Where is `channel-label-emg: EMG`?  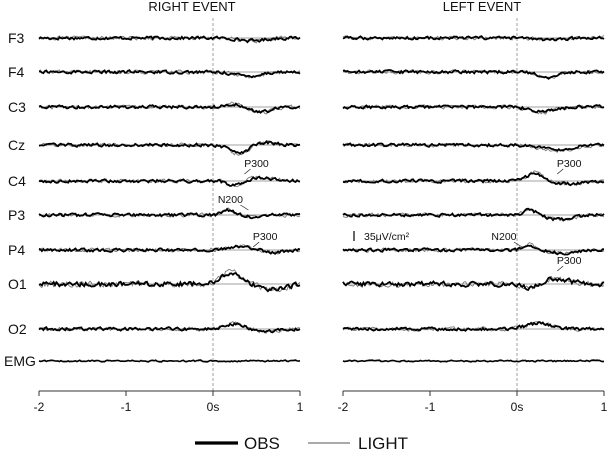
channel-label-emg: EMG is located at coordinates (20, 361).